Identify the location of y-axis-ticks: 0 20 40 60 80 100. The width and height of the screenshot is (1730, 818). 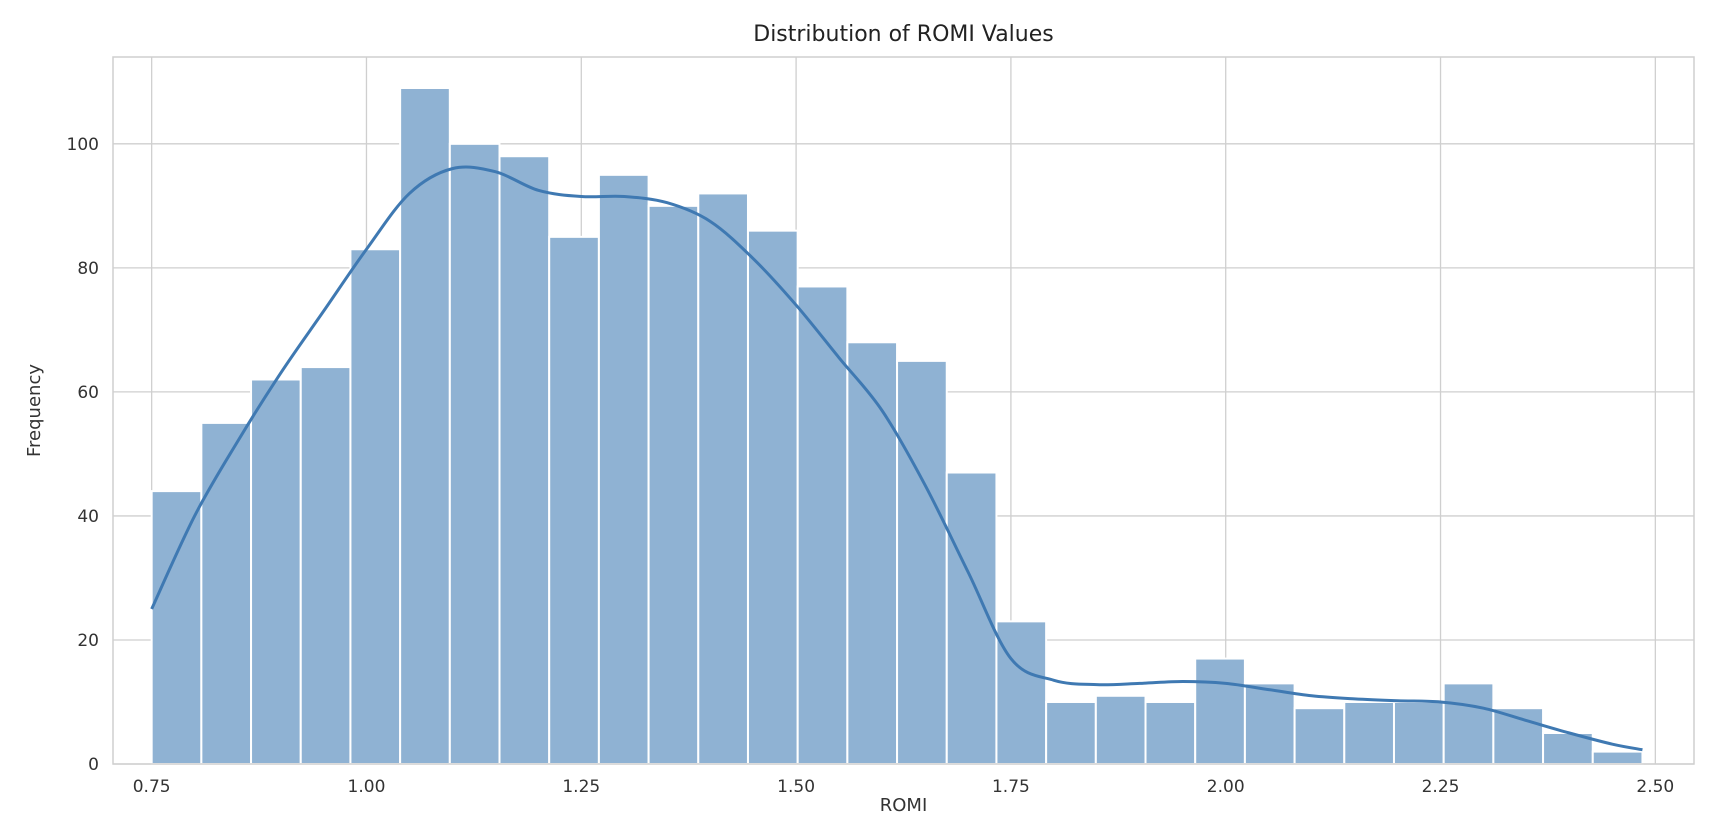
(83, 455).